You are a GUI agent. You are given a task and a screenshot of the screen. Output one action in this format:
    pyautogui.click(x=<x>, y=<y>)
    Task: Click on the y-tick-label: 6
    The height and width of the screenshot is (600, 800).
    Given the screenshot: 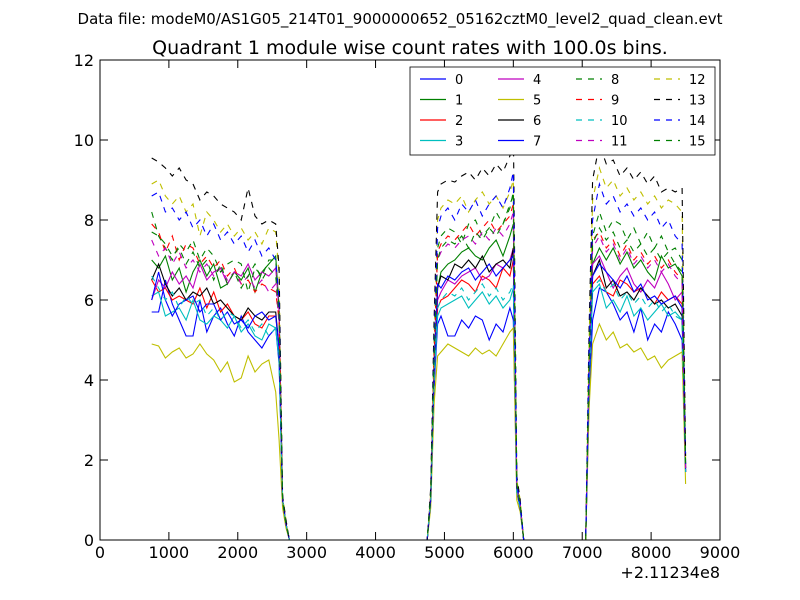 What is the action you would take?
    pyautogui.click(x=89, y=300)
    